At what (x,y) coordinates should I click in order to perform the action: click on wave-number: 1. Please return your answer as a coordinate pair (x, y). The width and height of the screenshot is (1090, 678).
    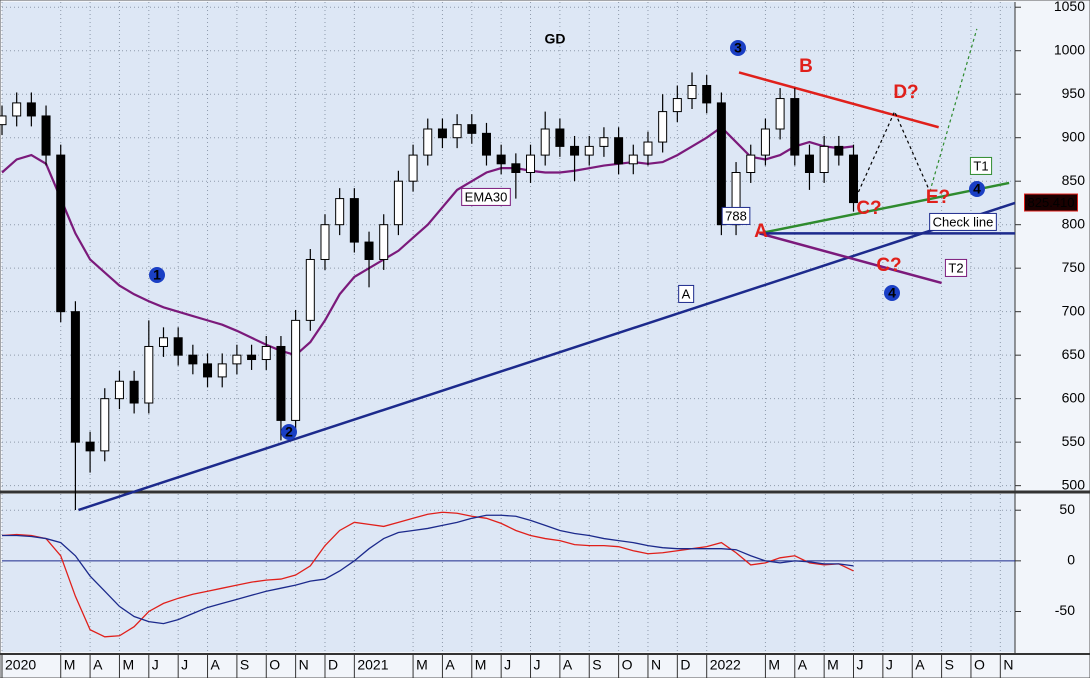
    Looking at the image, I should click on (157, 275).